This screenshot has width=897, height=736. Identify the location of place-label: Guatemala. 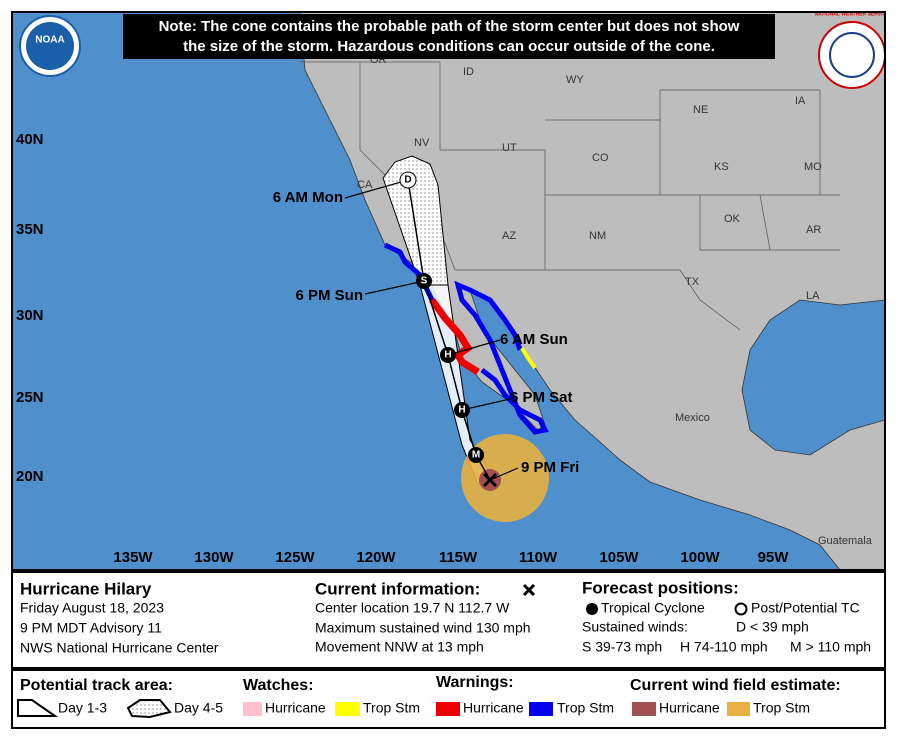
(845, 541).